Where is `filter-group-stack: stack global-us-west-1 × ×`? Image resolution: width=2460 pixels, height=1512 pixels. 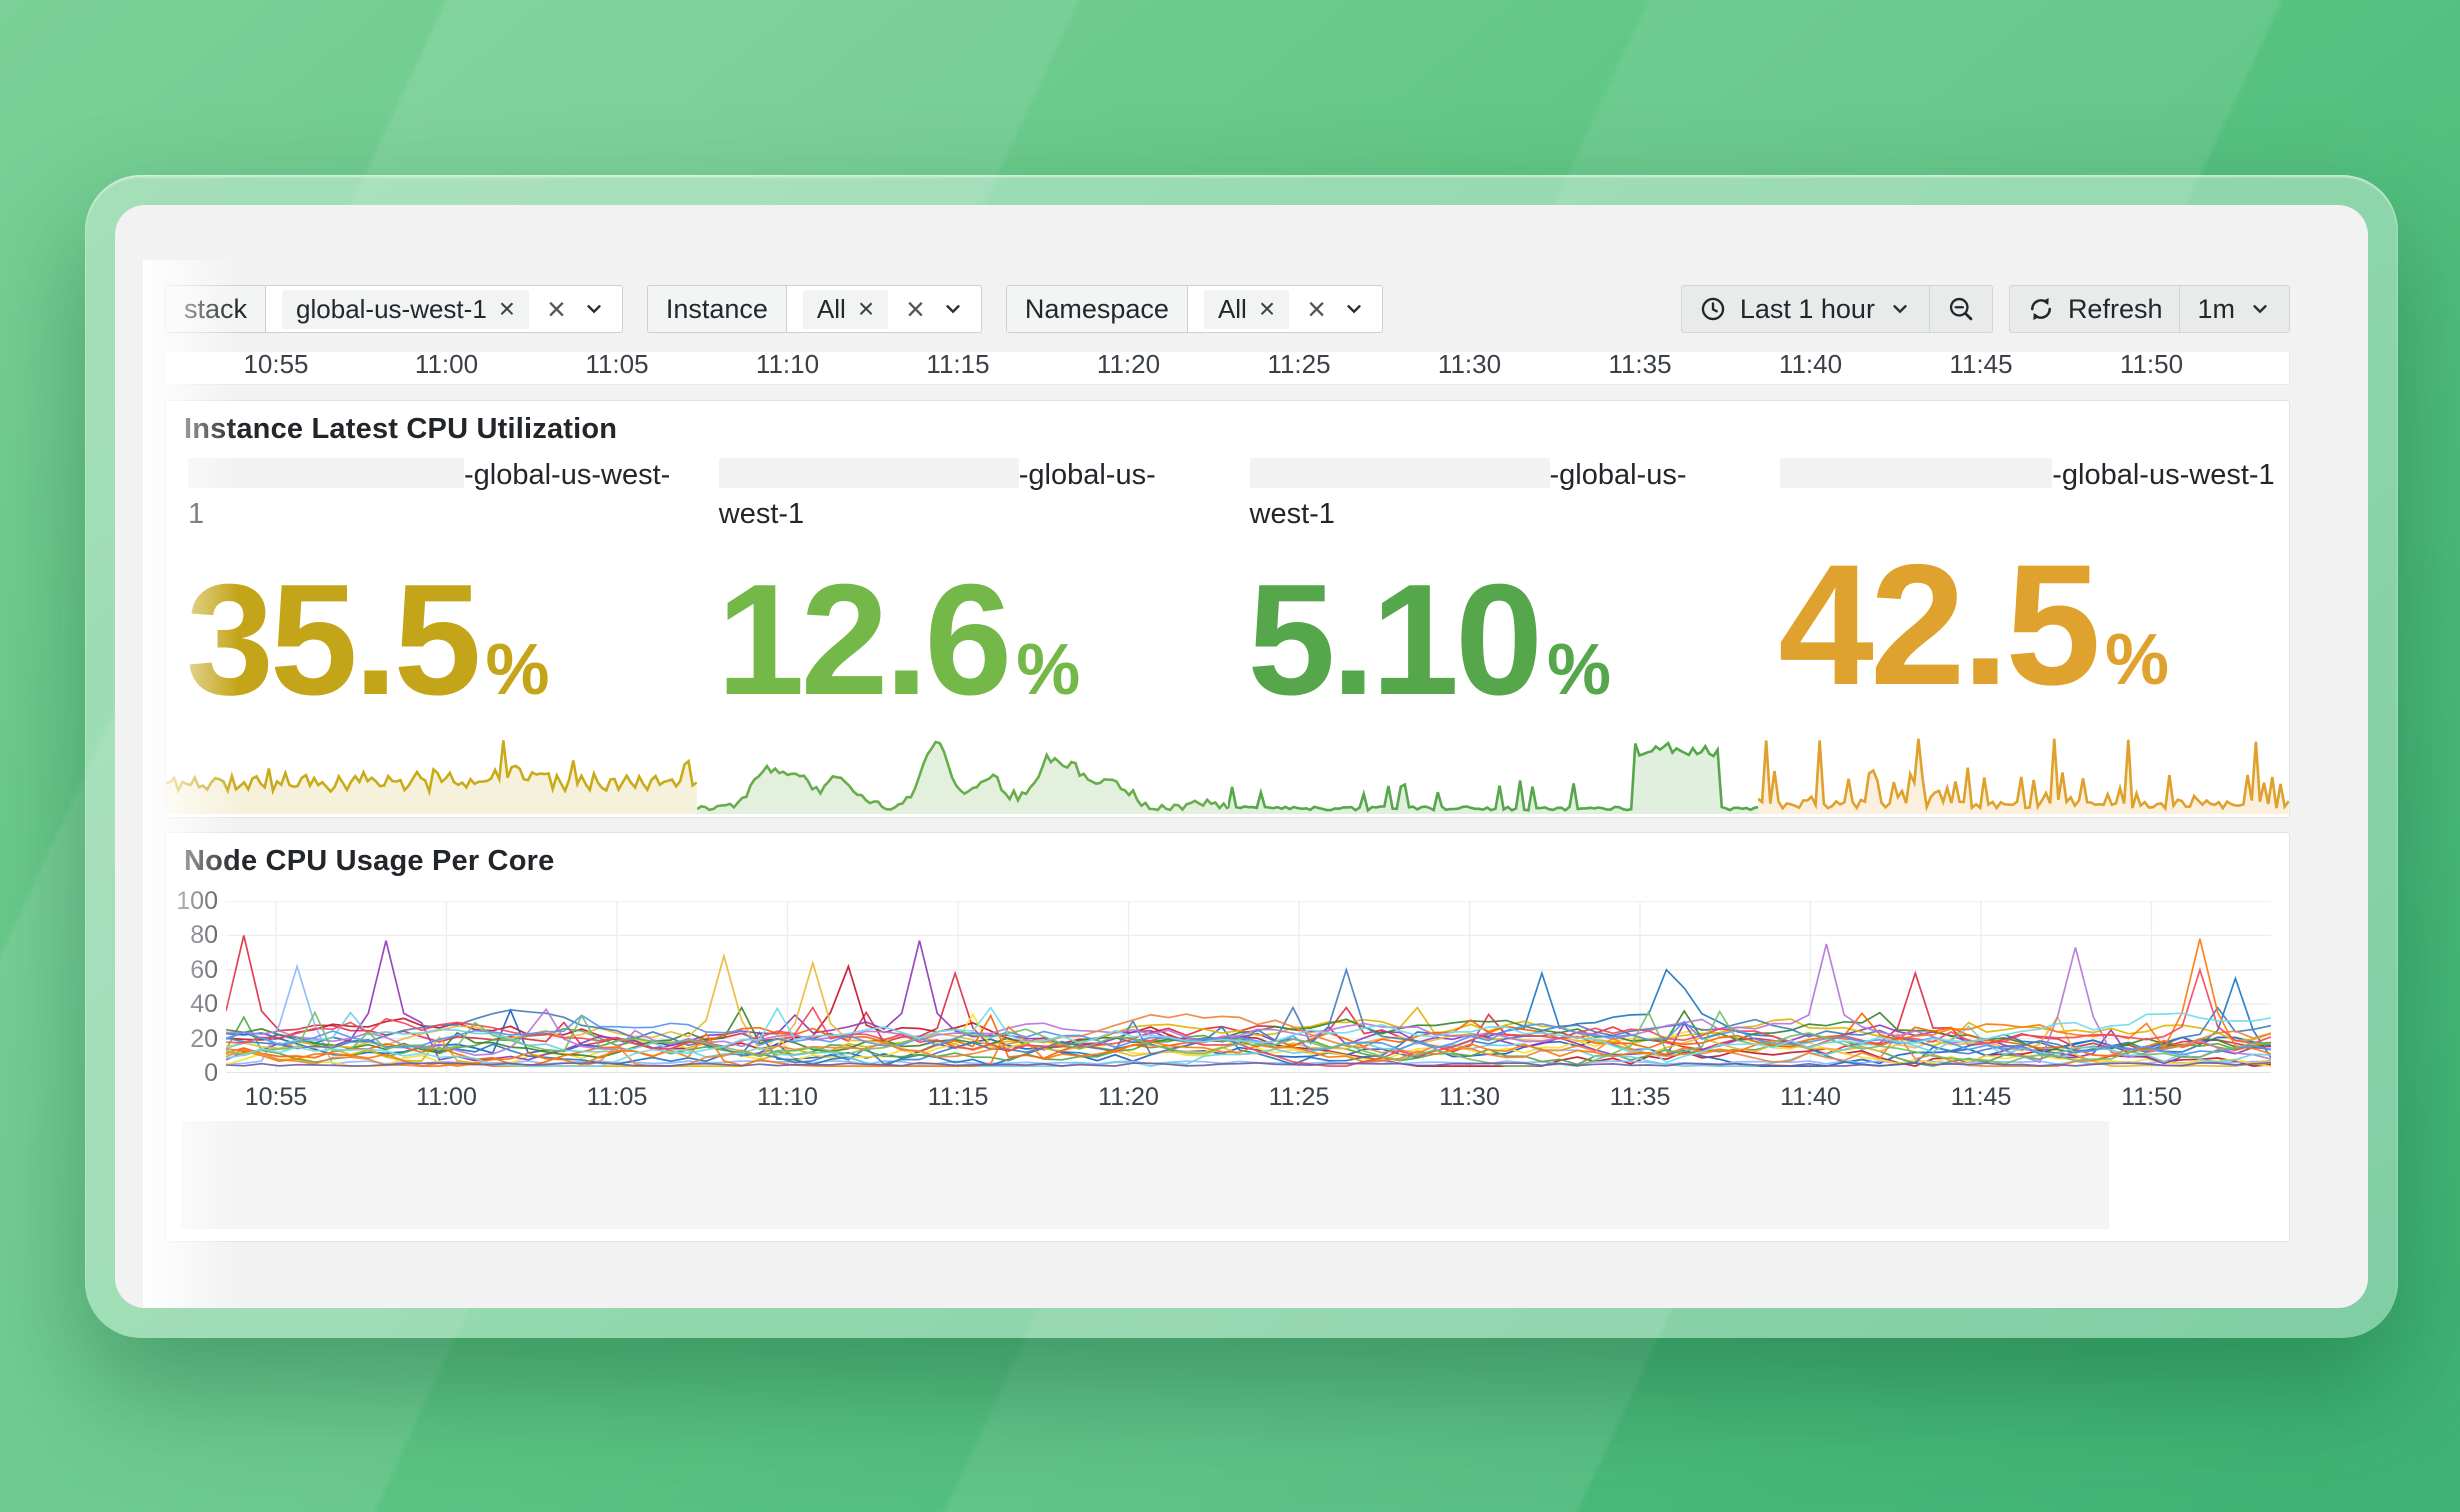 filter-group-stack: stack global-us-west-1 × × is located at coordinates (394, 309).